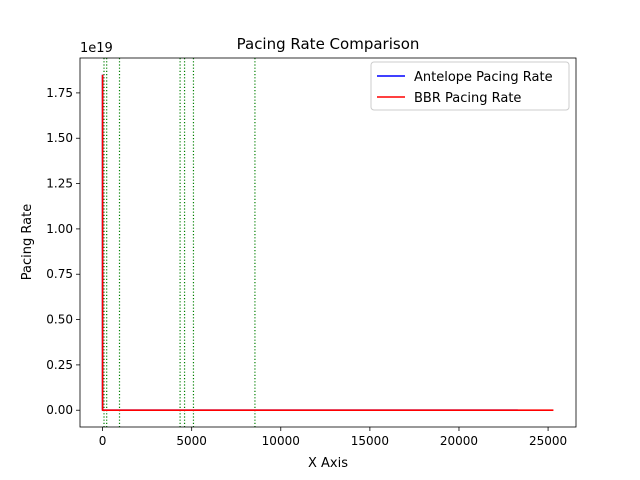  What do you see at coordinates (328, 44) in the screenshot?
I see `chart-title: Pacing Rate Comparison` at bounding box center [328, 44].